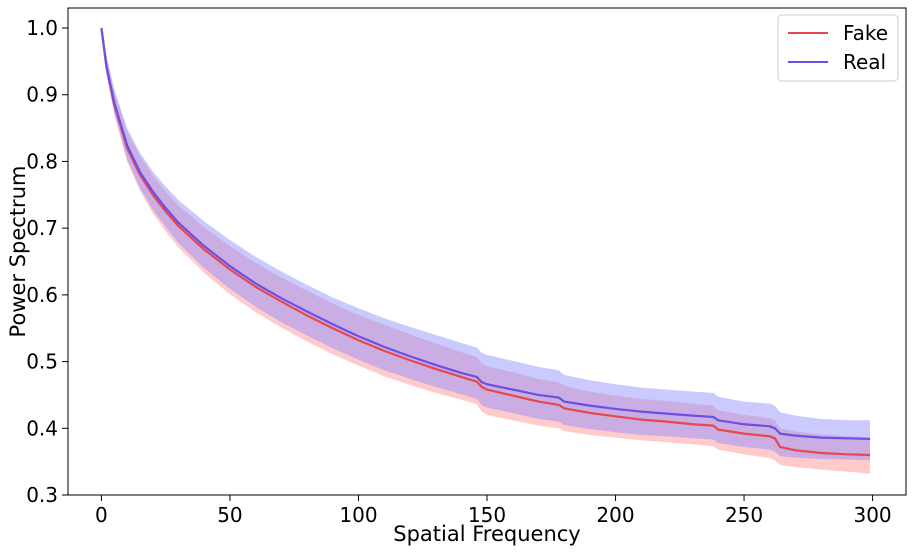  I want to click on x-tick-label: 200, so click(615, 515).